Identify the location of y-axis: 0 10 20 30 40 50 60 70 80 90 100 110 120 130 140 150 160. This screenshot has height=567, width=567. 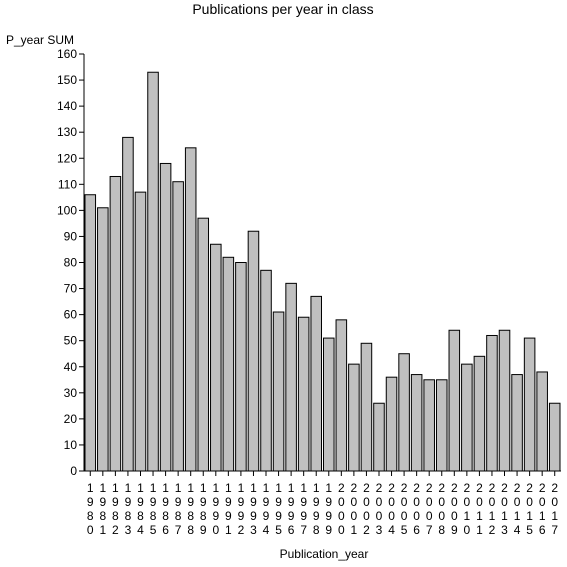
(71, 262).